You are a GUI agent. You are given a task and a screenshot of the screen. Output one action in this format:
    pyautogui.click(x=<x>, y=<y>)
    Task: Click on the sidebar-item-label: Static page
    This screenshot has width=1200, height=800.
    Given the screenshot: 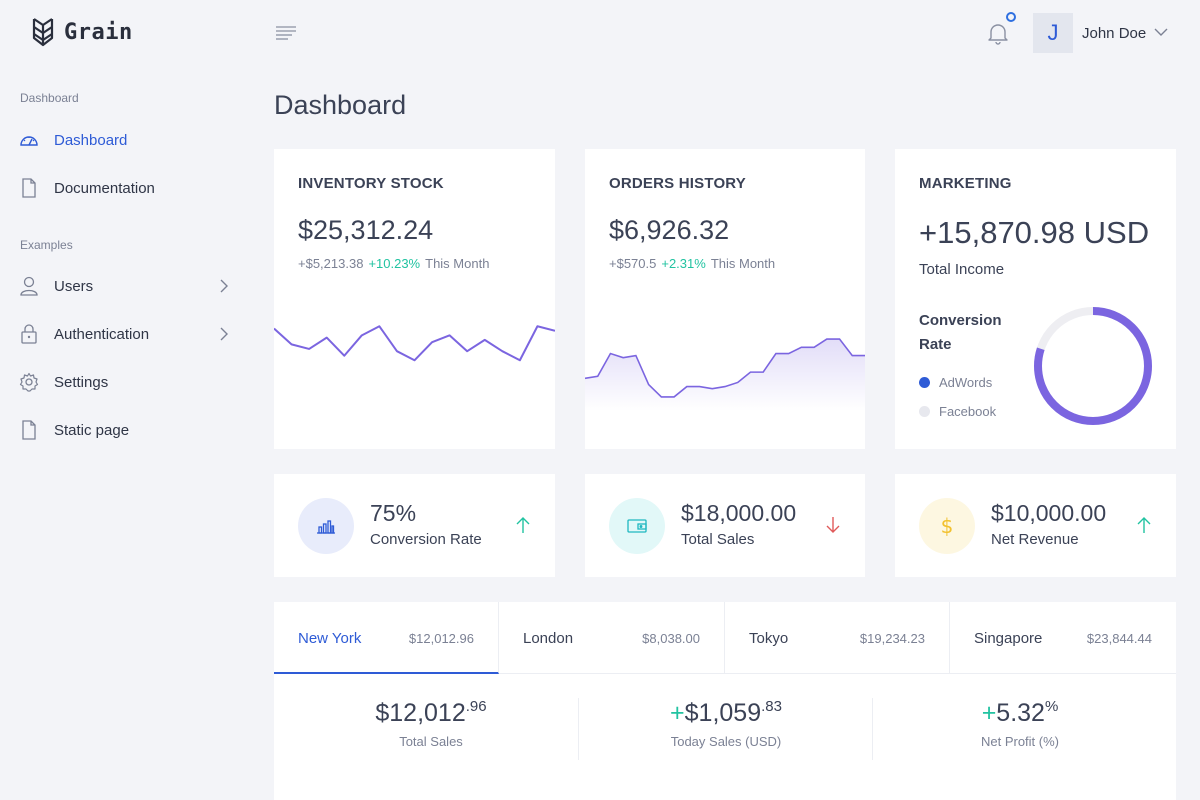 What is the action you would take?
    pyautogui.click(x=92, y=430)
    